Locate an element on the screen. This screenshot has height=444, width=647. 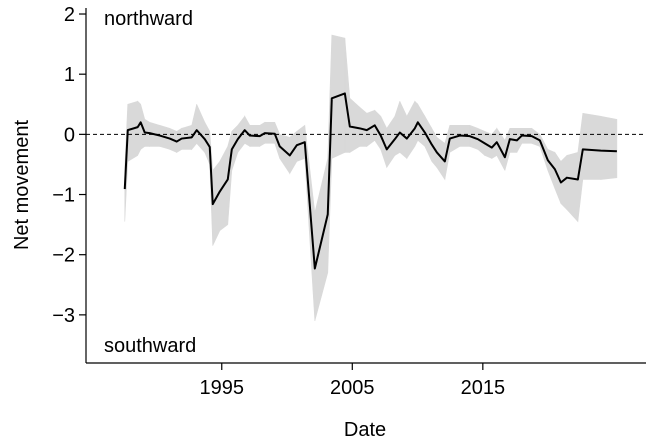
x-tick-label: 1995 is located at coordinates (222, 388).